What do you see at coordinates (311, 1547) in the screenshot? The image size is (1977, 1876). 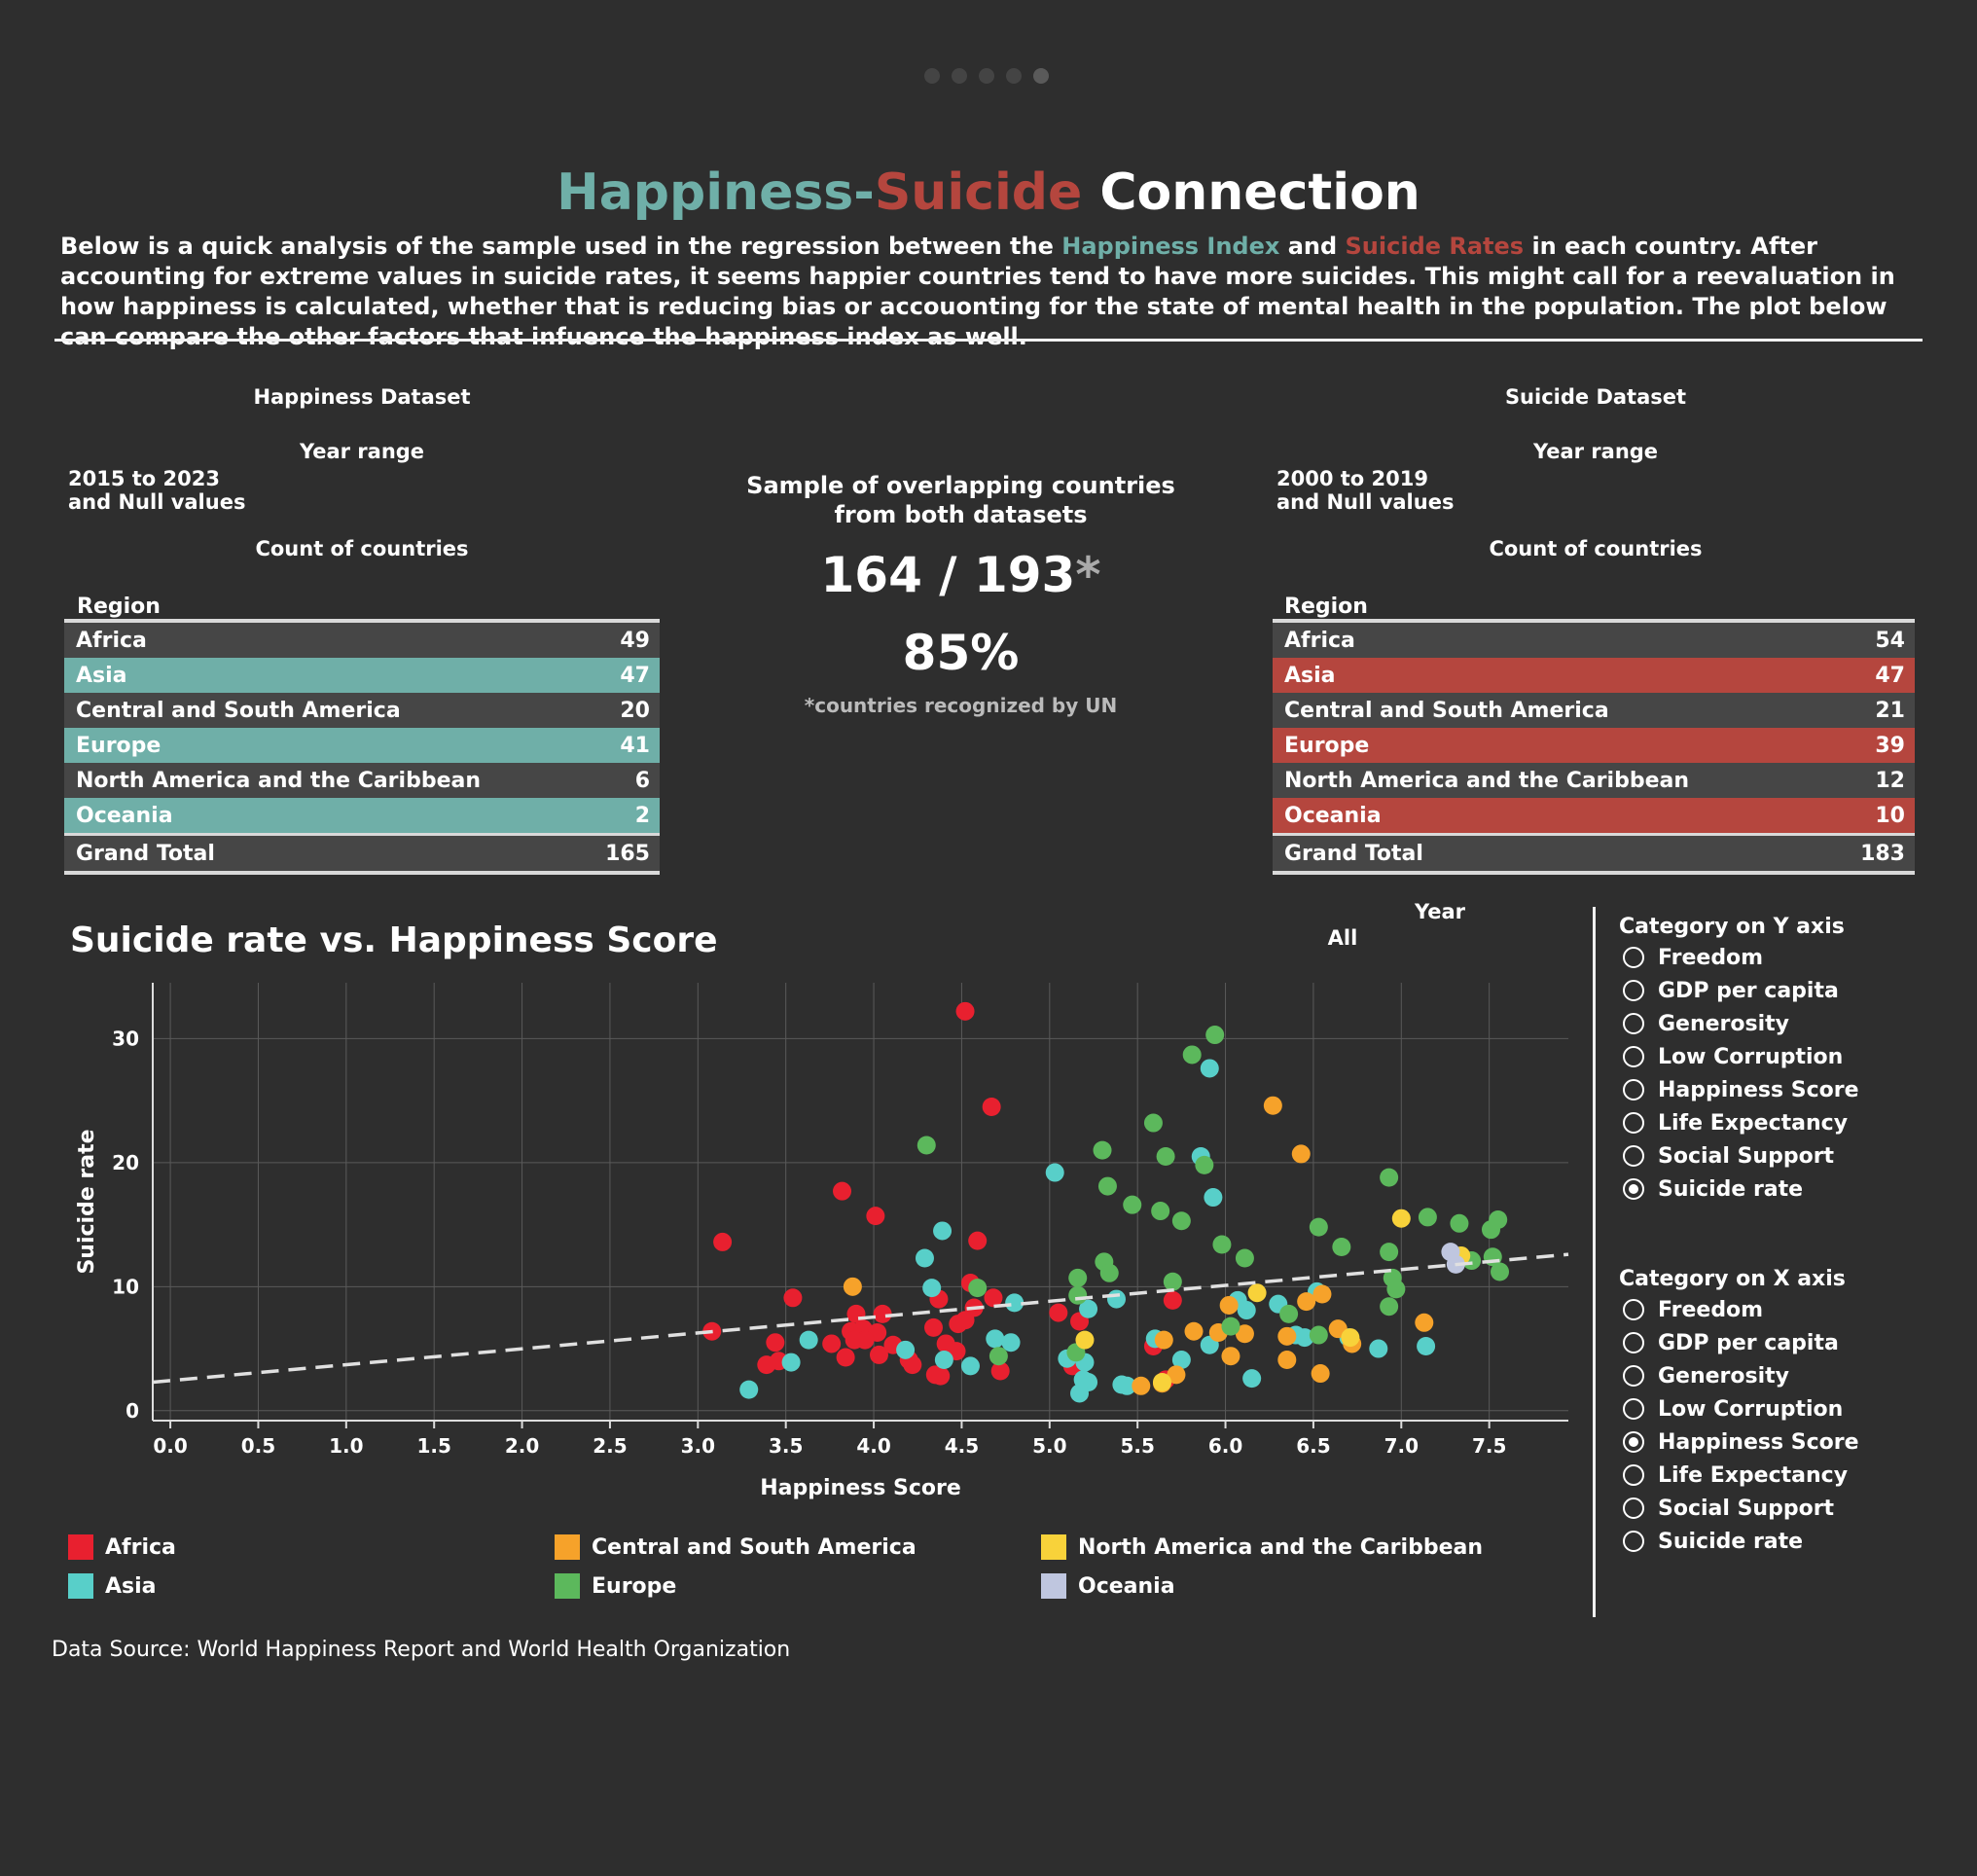 I see `legend-item: Africa` at bounding box center [311, 1547].